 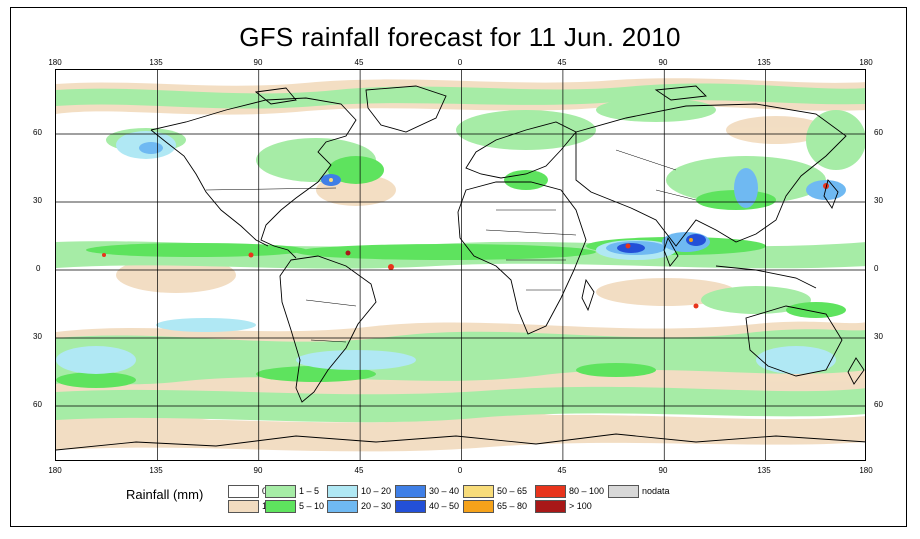 I want to click on lon-tick-top-7: 90, so click(x=663, y=62).